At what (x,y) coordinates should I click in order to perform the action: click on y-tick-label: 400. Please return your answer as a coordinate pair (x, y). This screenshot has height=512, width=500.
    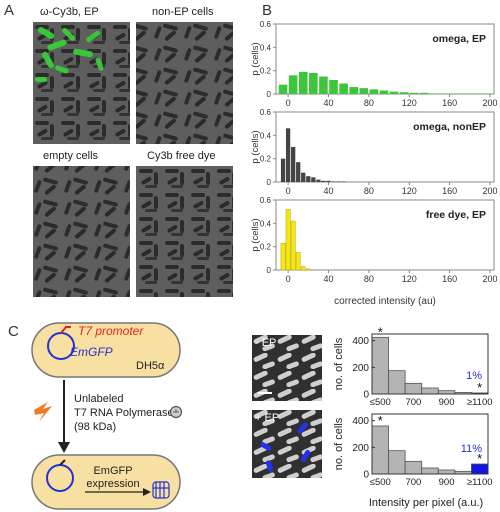
    Looking at the image, I should click on (360, 341).